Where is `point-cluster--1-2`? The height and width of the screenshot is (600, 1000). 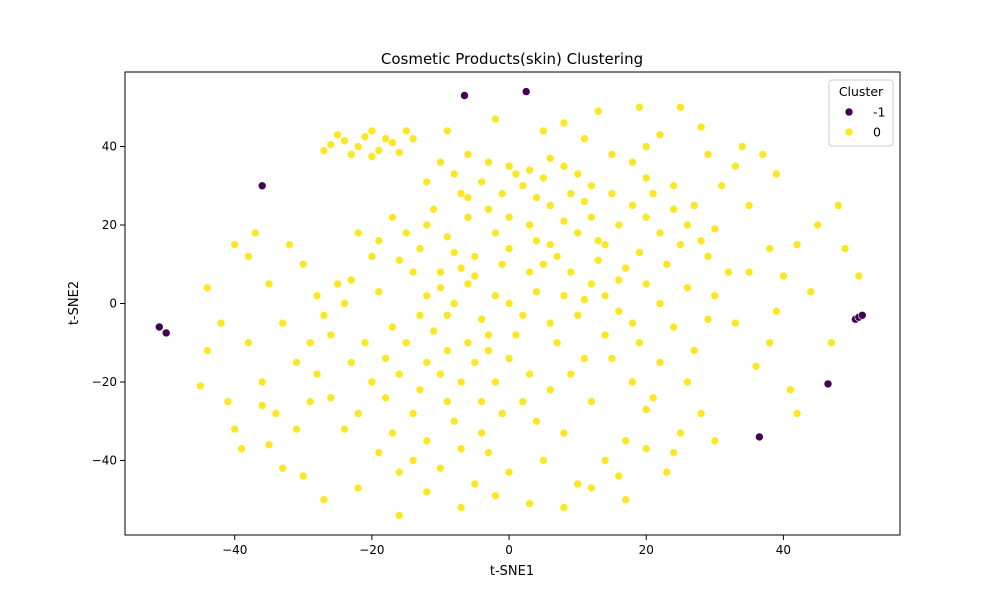 point-cluster--1-2 is located at coordinates (262, 186).